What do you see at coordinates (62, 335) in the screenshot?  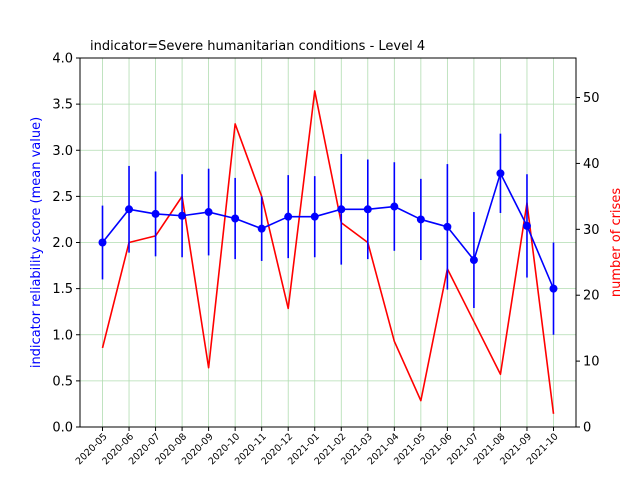 I see `left-tick-label: 1.0` at bounding box center [62, 335].